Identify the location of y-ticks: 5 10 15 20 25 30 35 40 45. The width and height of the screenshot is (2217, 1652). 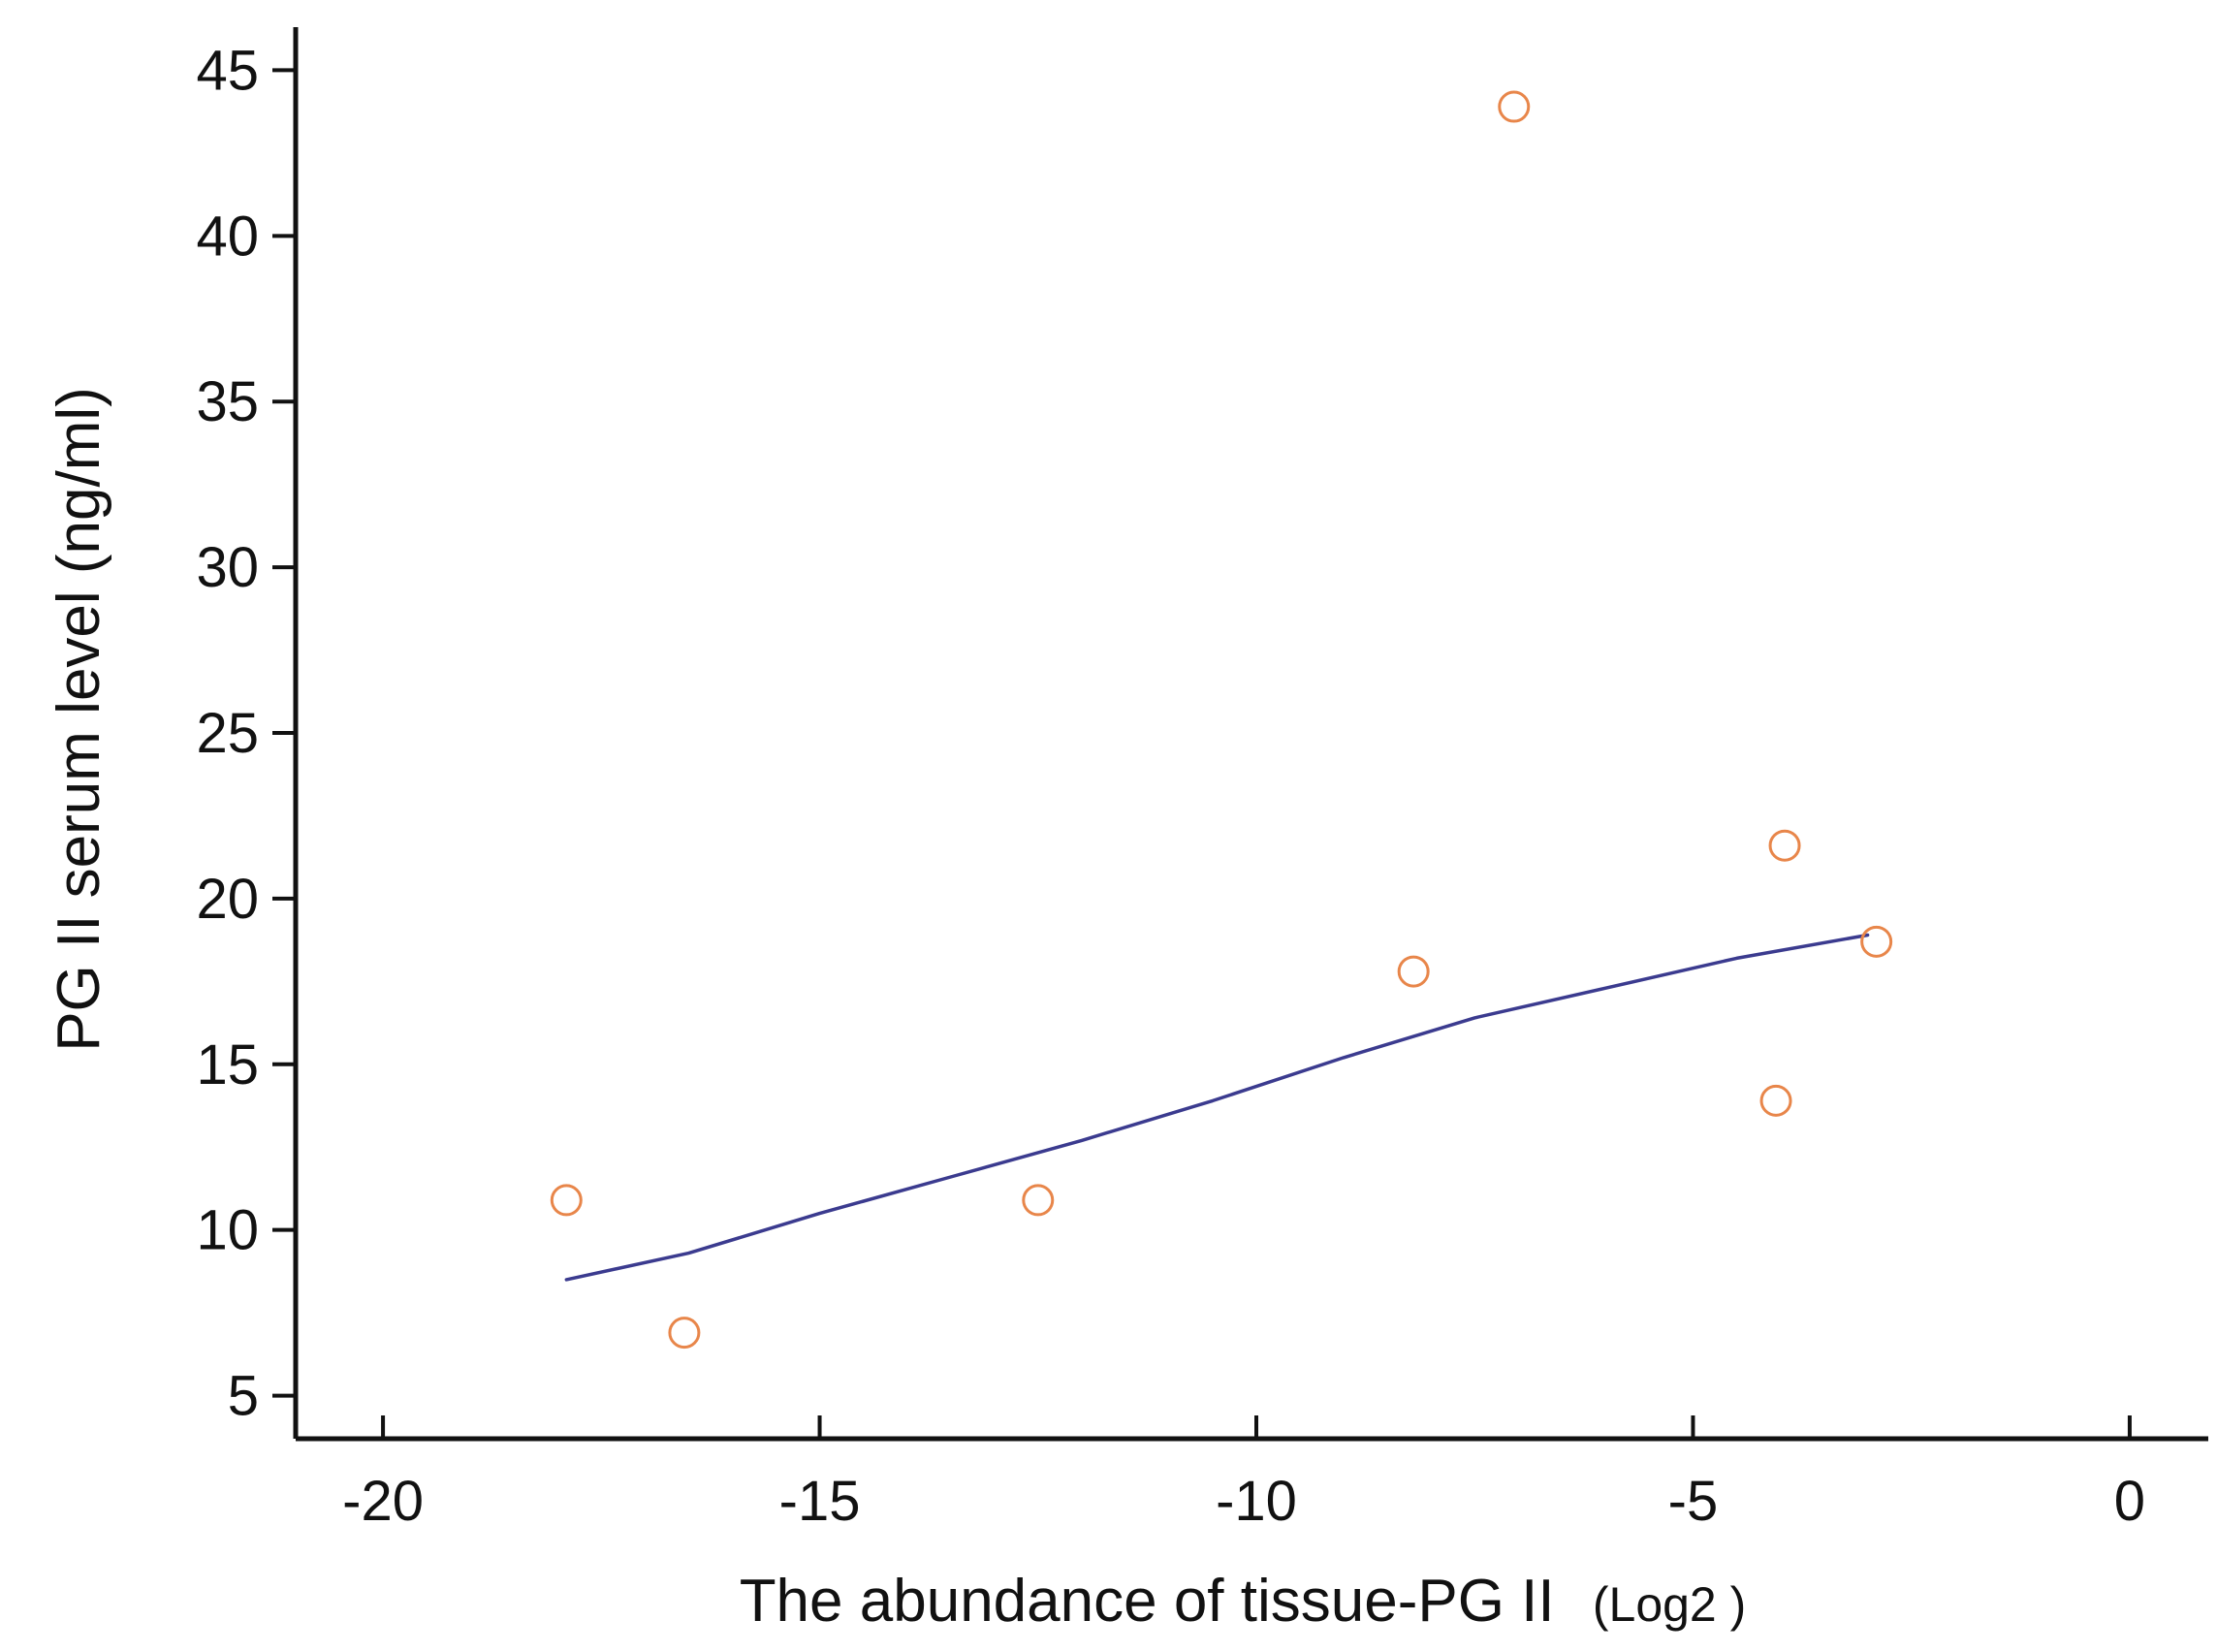
(246, 734).